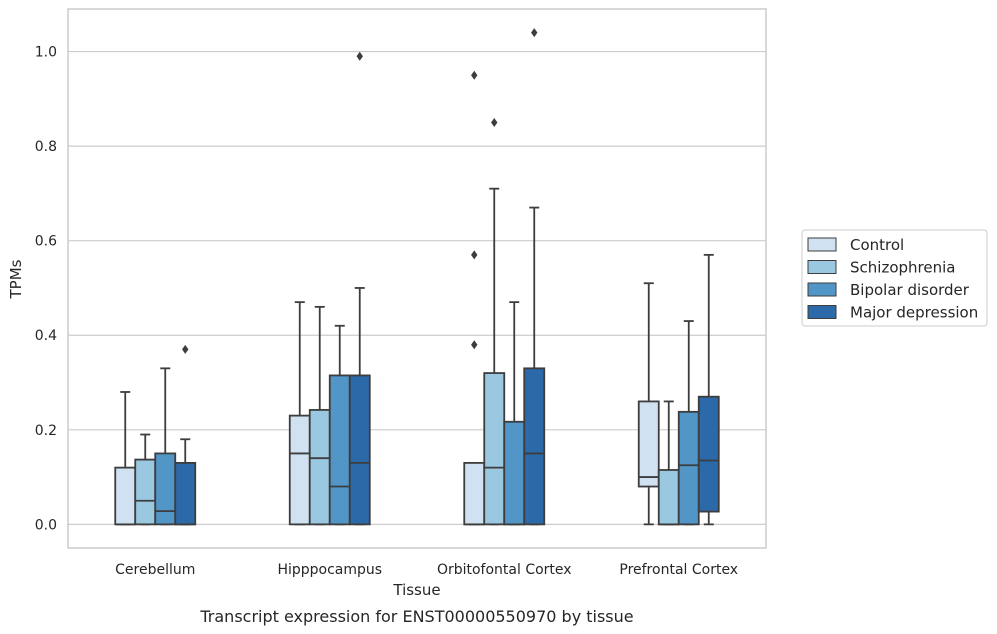 Image resolution: width=997 pixels, height=634 pixels. What do you see at coordinates (46, 53) in the screenshot?
I see `y-tick-label: 1.0` at bounding box center [46, 53].